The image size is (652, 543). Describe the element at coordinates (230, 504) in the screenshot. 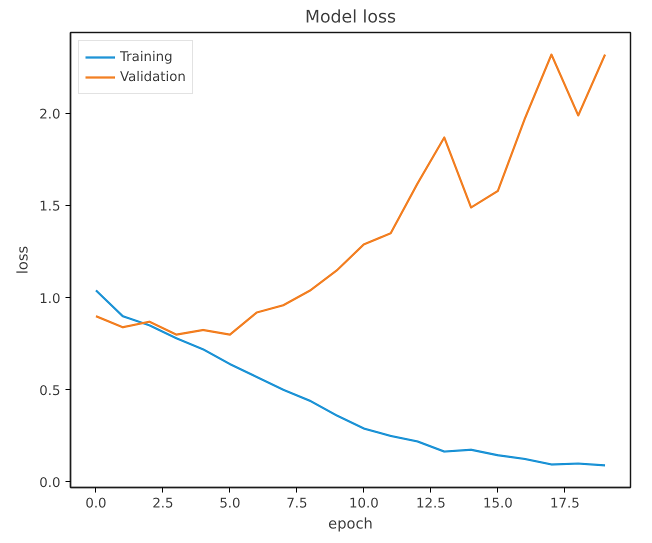

I see `x-tick-label: 5.0` at that location.